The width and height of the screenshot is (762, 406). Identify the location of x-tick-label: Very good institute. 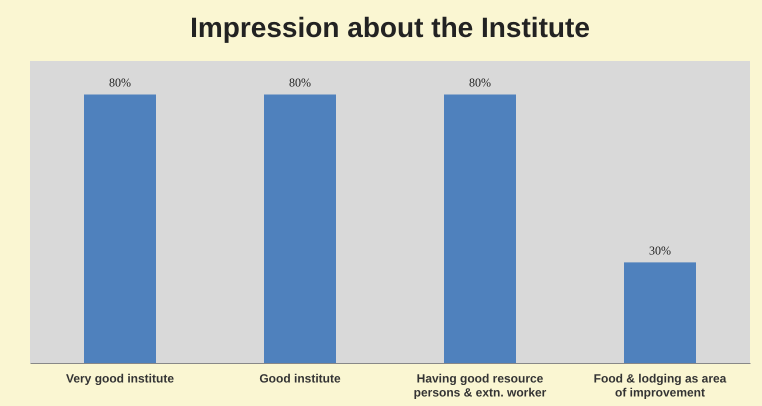
(120, 379).